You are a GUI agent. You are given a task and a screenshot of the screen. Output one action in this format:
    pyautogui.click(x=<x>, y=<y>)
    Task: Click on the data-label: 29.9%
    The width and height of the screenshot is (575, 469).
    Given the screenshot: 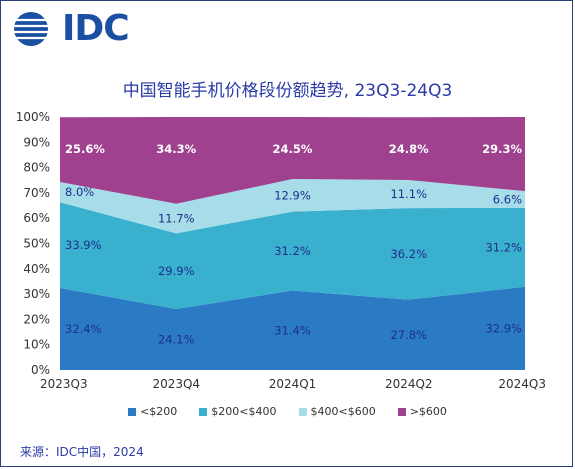 What is the action you would take?
    pyautogui.click(x=176, y=271)
    